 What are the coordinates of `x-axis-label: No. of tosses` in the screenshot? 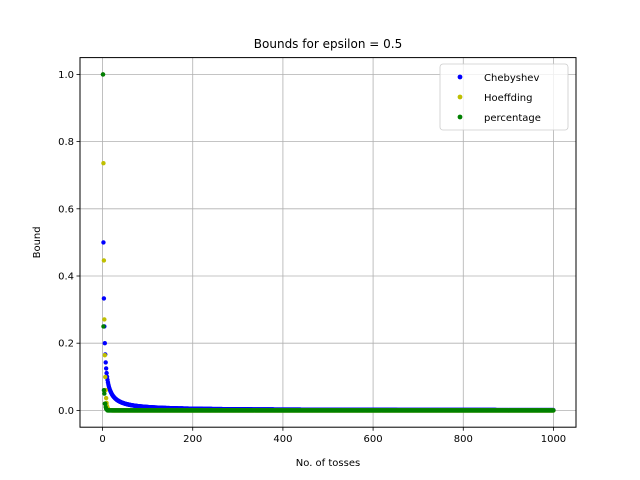 It's located at (328, 463).